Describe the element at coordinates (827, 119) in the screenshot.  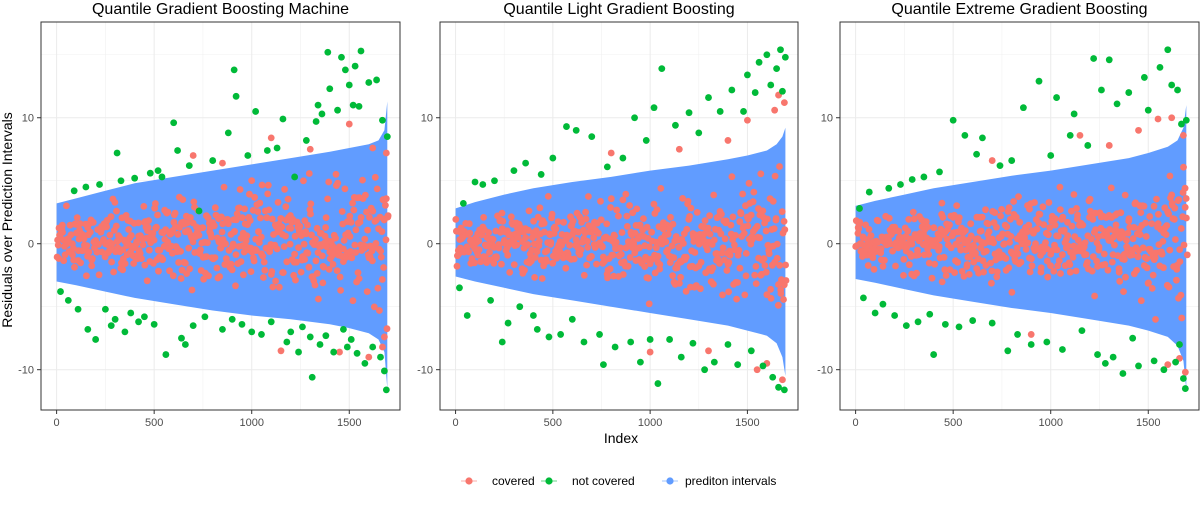
I see `y-tick-label: 10` at that location.